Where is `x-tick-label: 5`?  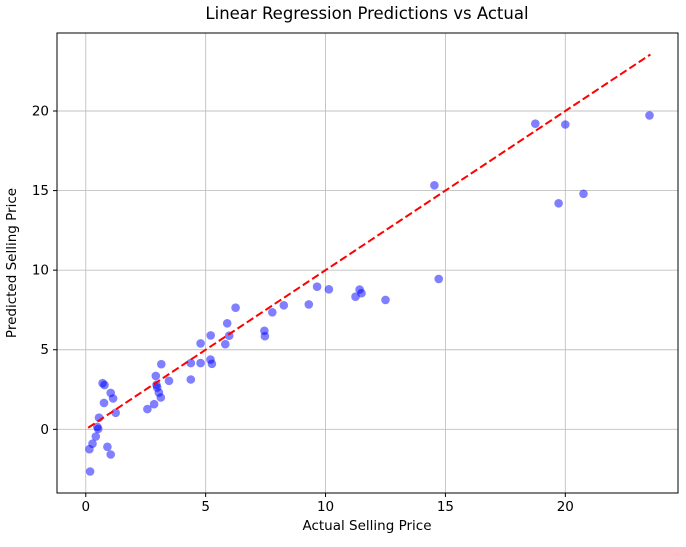
x-tick-label: 5 is located at coordinates (205, 507).